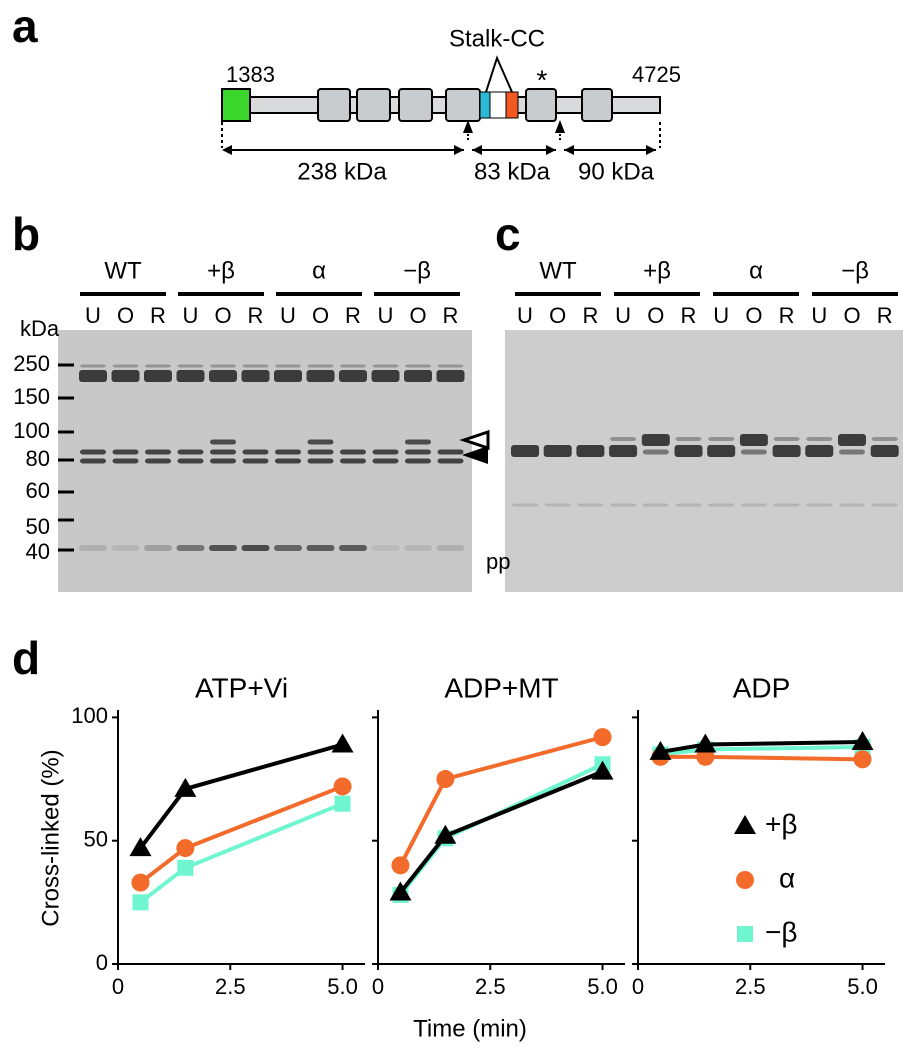  I want to click on asterisk: *, so click(542, 79).